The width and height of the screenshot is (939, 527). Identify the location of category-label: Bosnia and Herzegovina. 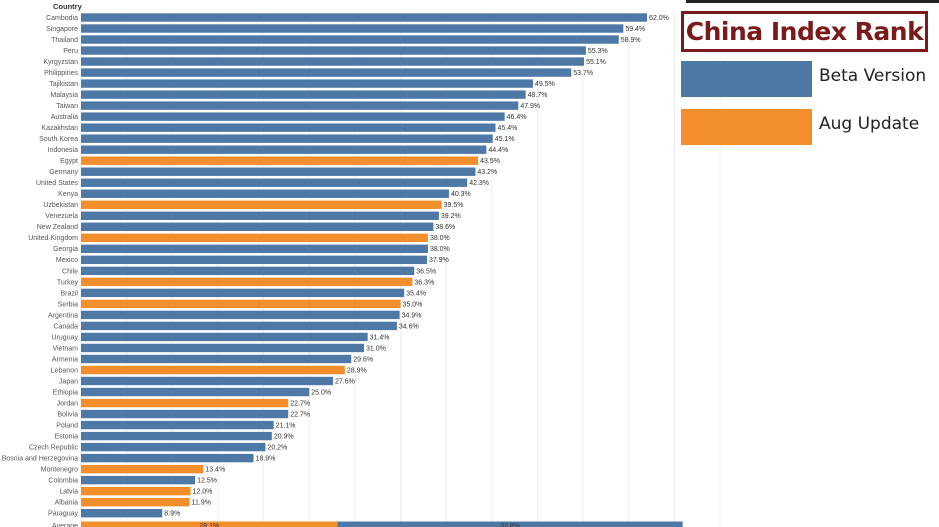
(40, 459).